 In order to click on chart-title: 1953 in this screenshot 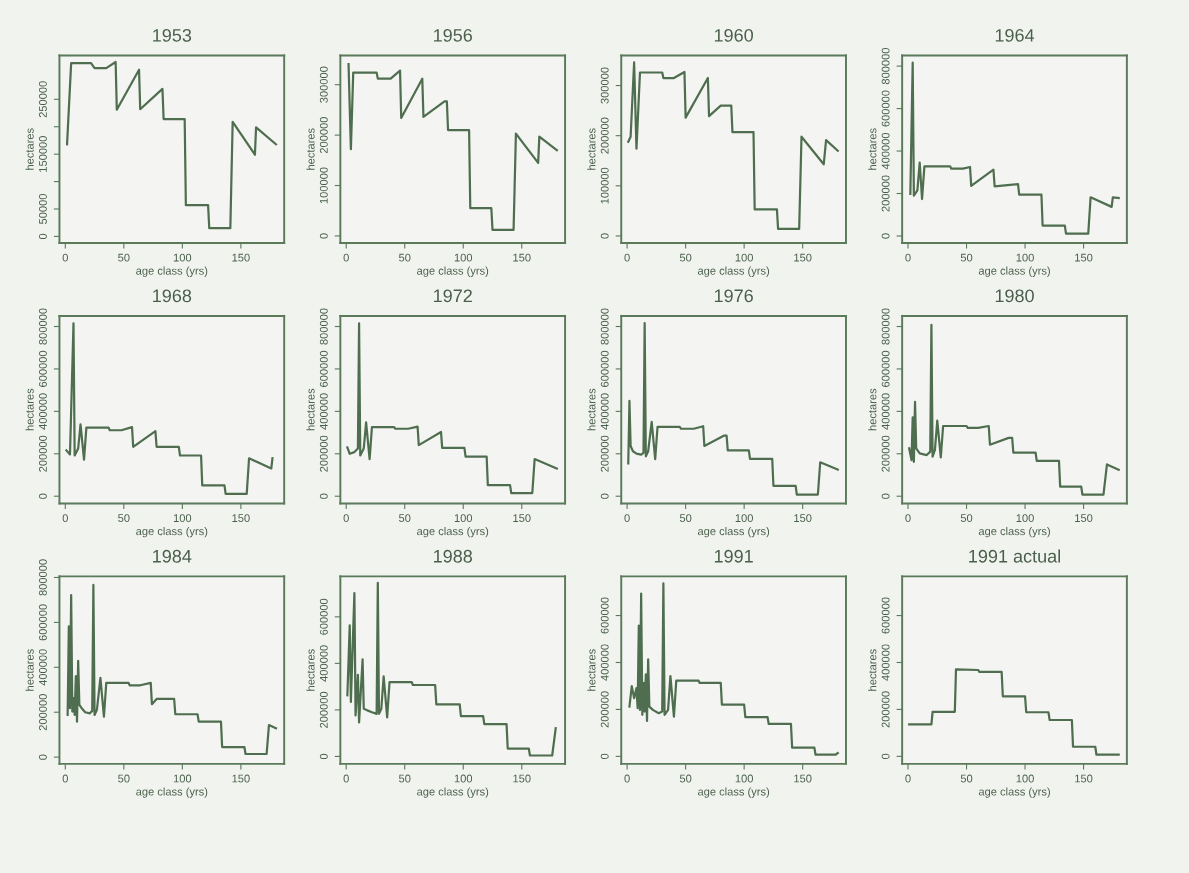, I will do `click(172, 35)`.